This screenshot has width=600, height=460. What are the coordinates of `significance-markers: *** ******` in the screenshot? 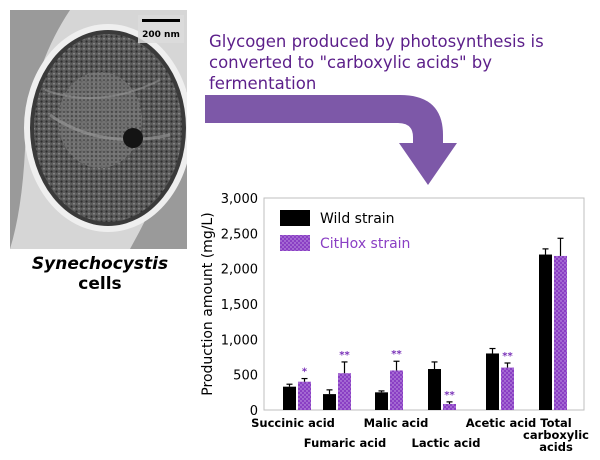 It's located at (408, 375).